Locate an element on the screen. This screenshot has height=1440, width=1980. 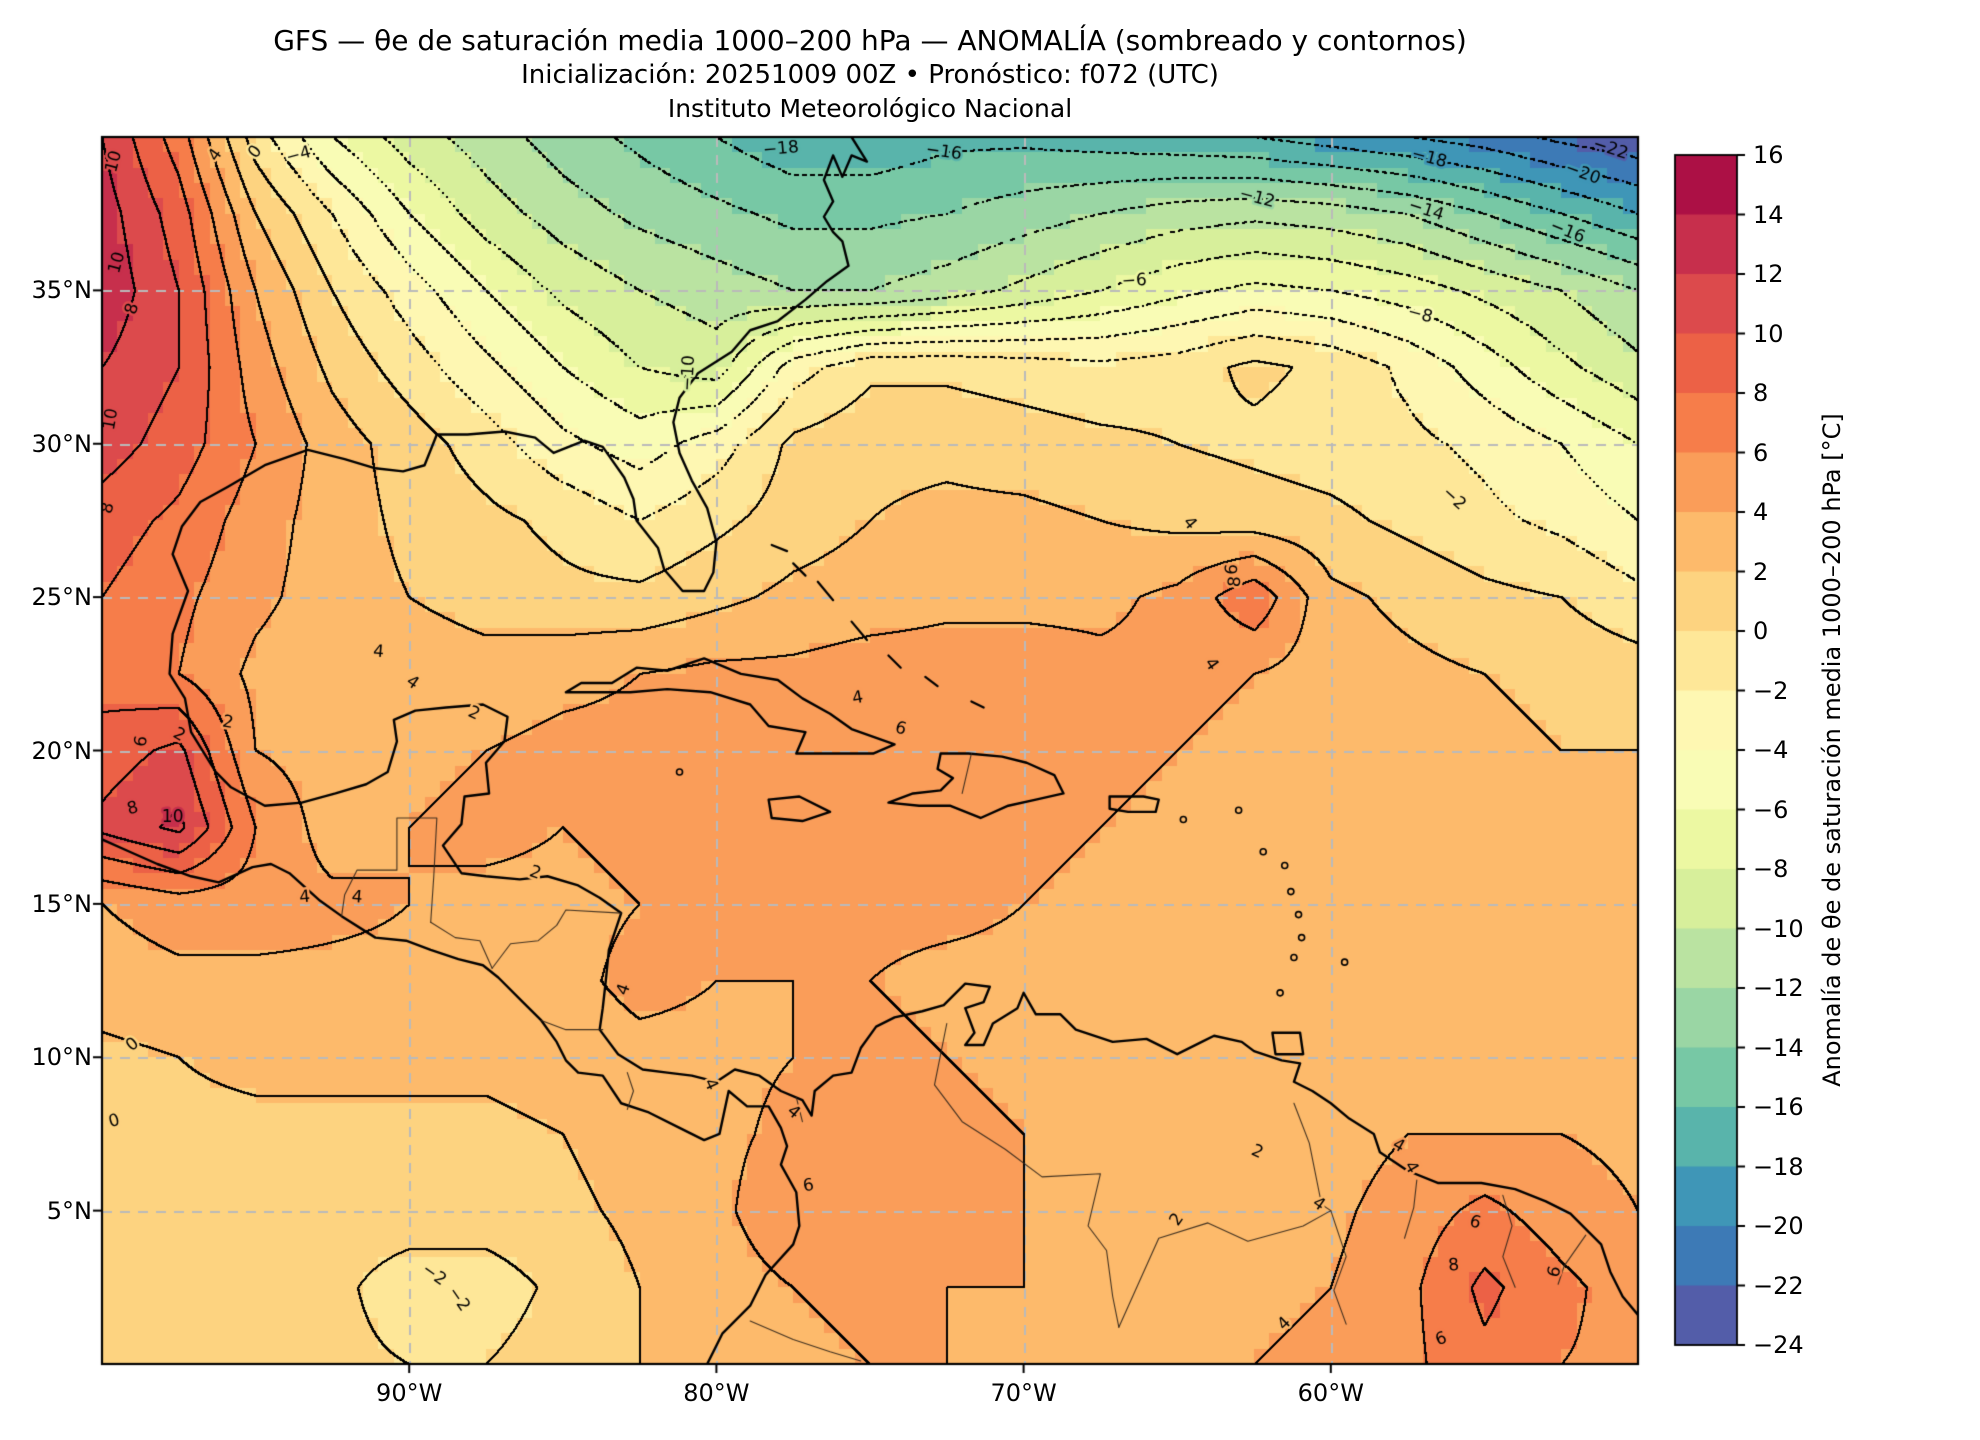
colorbar-tick-label-0: 16 is located at coordinates (1768, 155).